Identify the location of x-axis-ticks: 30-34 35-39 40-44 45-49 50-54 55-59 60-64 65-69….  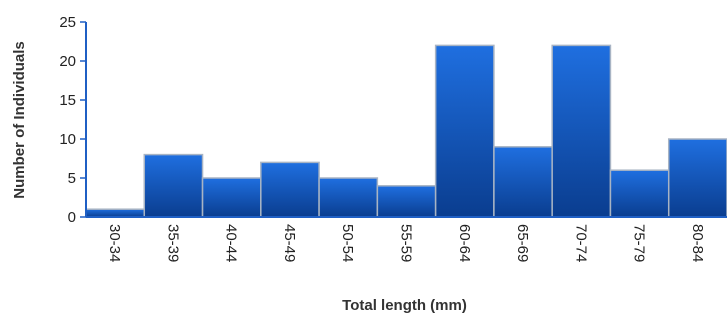
(406, 243).